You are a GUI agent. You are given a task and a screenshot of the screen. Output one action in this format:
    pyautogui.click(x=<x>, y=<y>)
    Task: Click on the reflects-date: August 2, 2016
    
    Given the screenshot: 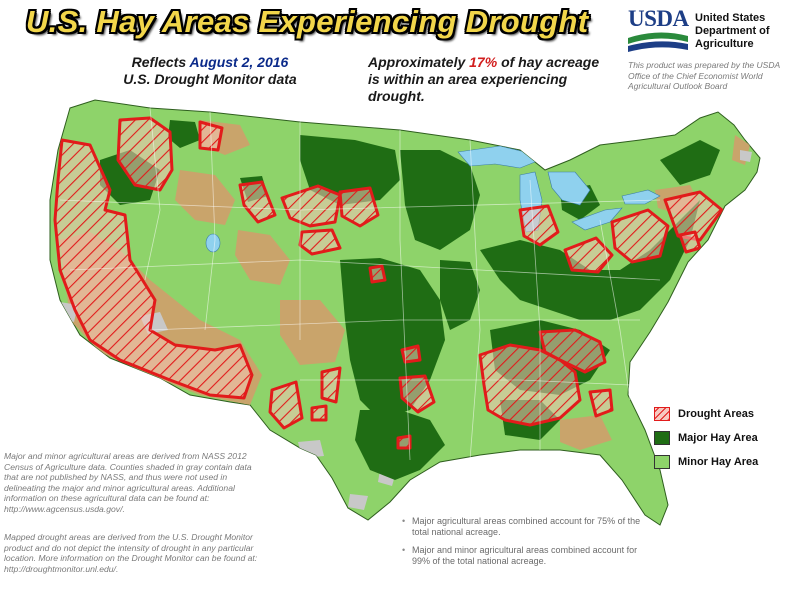 What is the action you would take?
    pyautogui.click(x=239, y=62)
    